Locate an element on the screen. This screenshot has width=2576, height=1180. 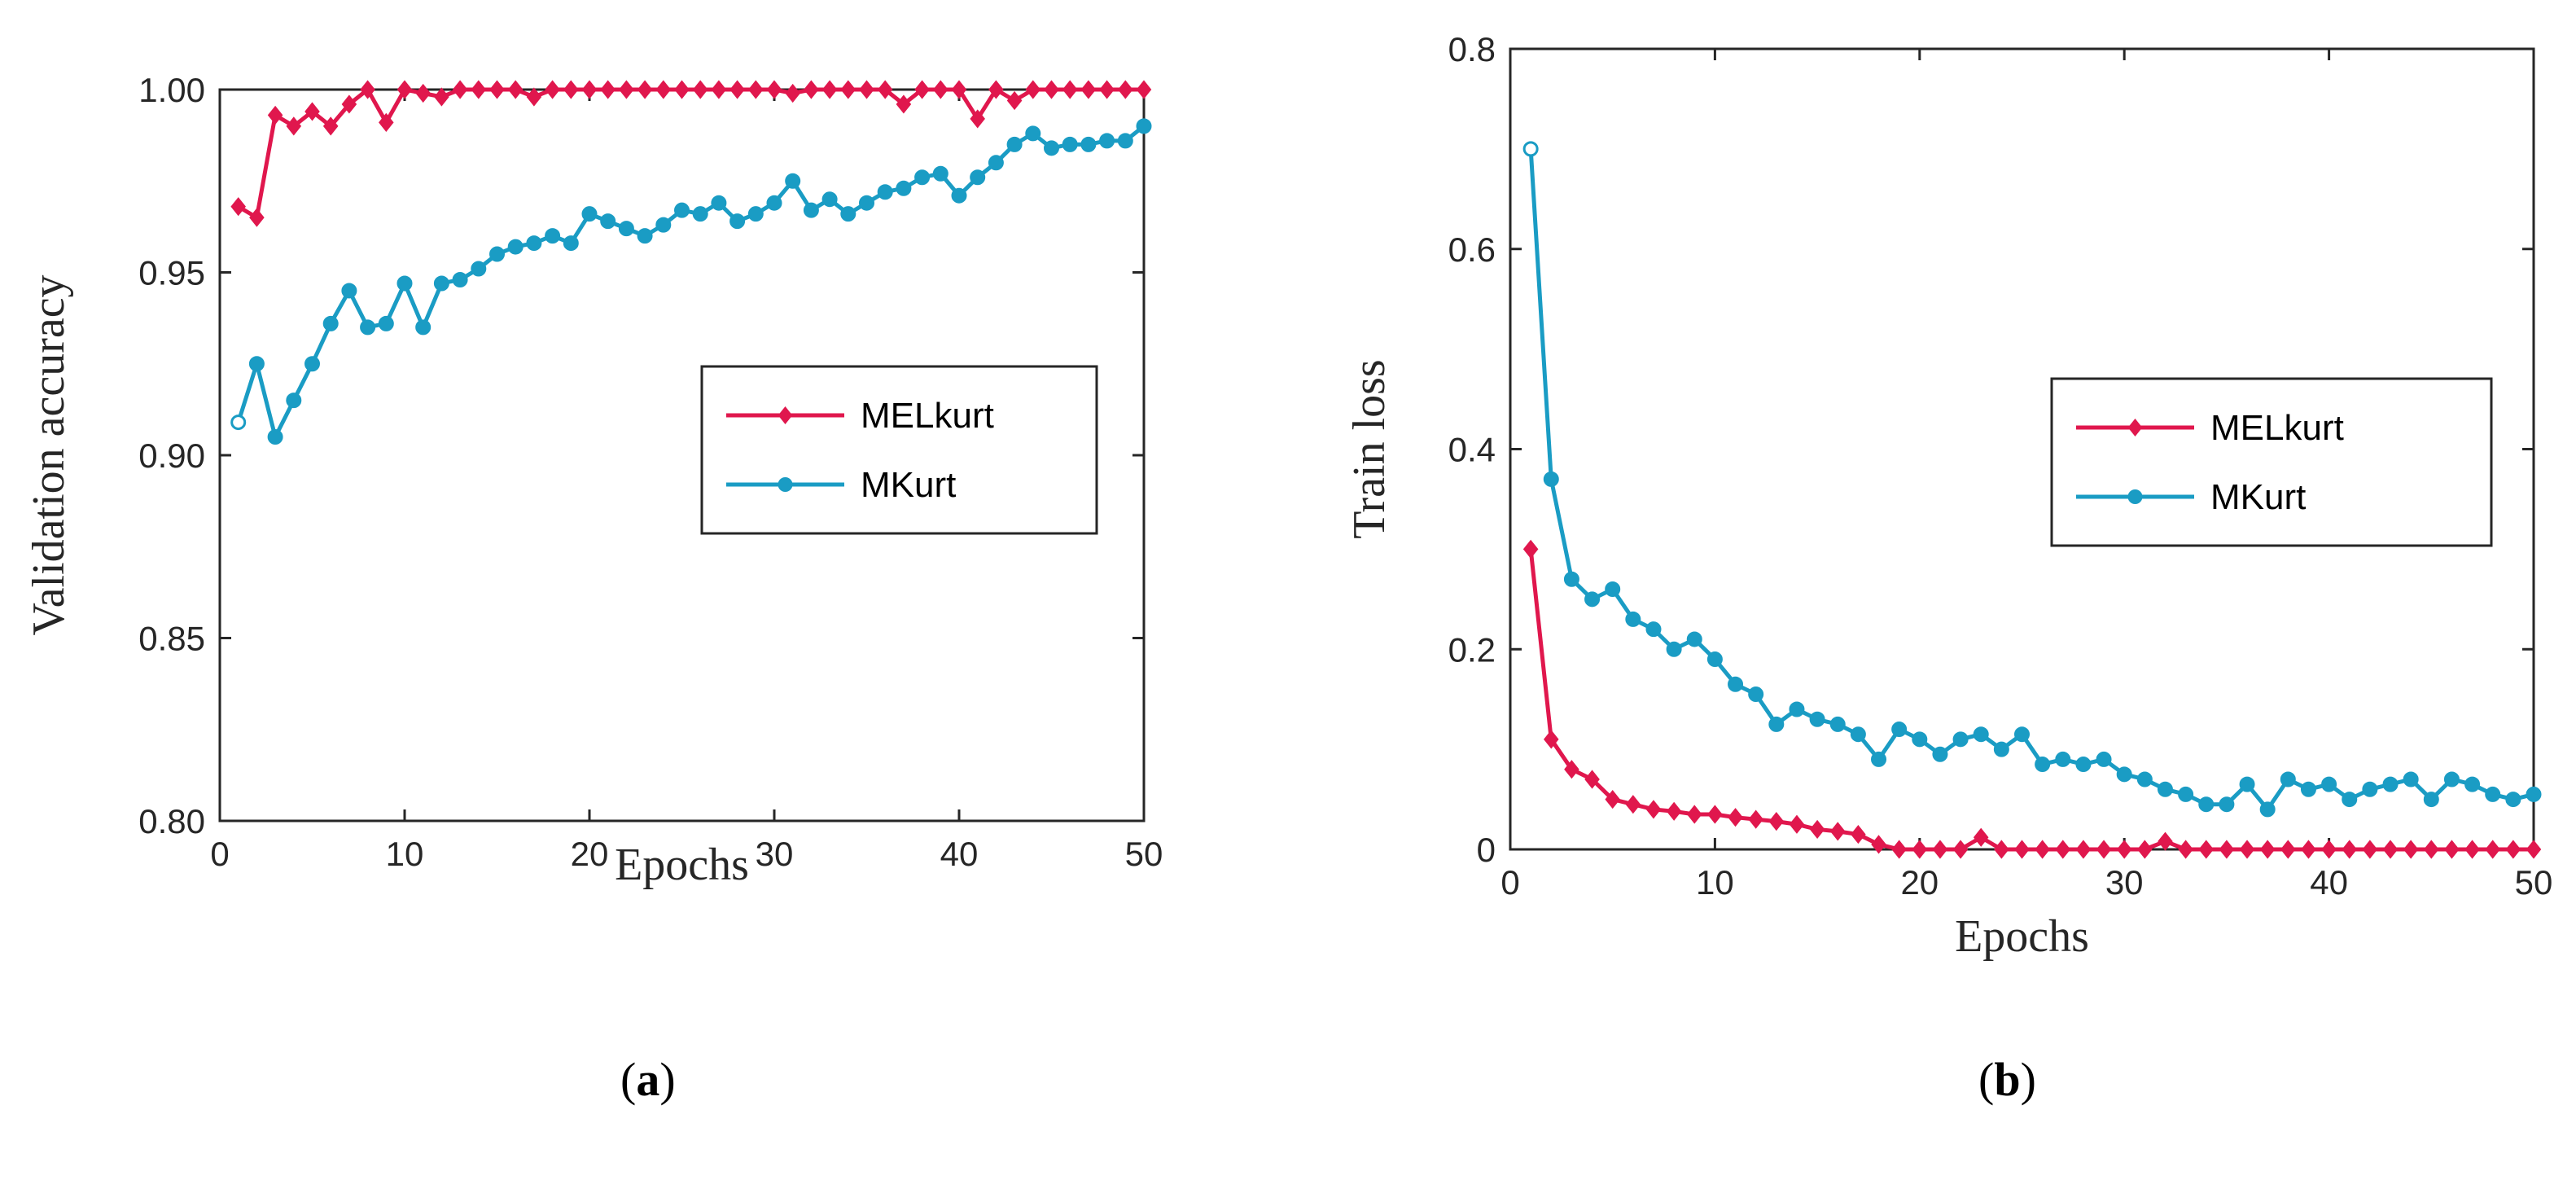
x-tick-label: 30 is located at coordinates (775, 854).